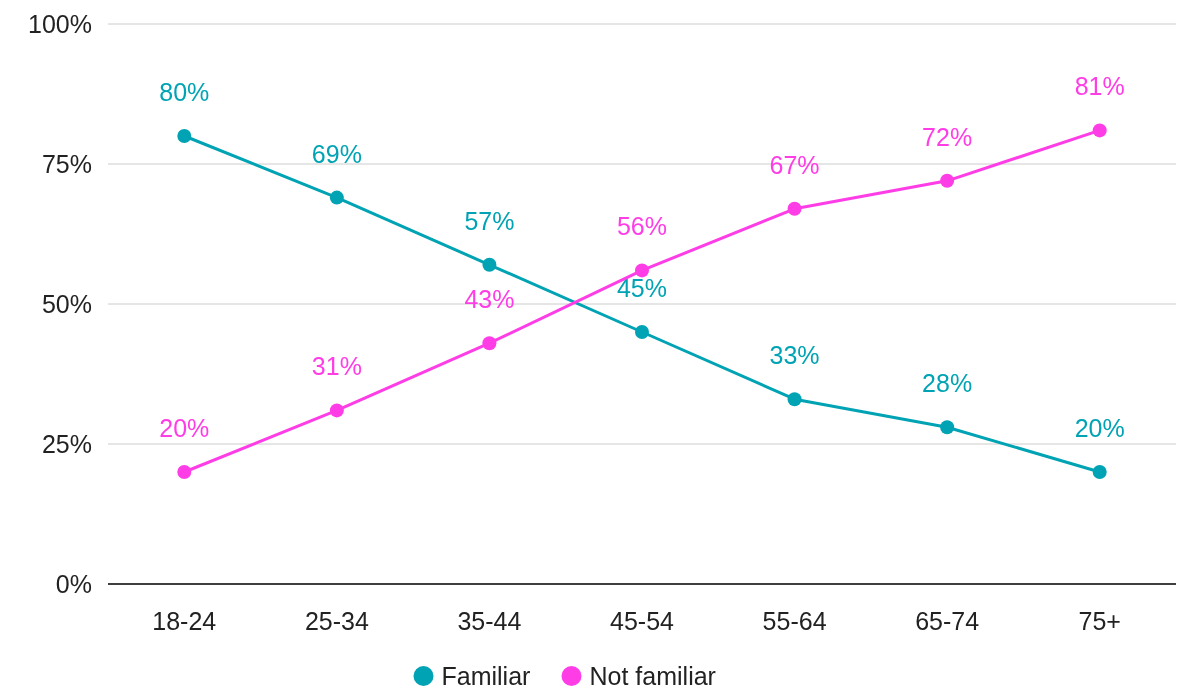 This screenshot has height=700, width=1177. I want to click on y-tick-label: 100%, so click(60, 24).